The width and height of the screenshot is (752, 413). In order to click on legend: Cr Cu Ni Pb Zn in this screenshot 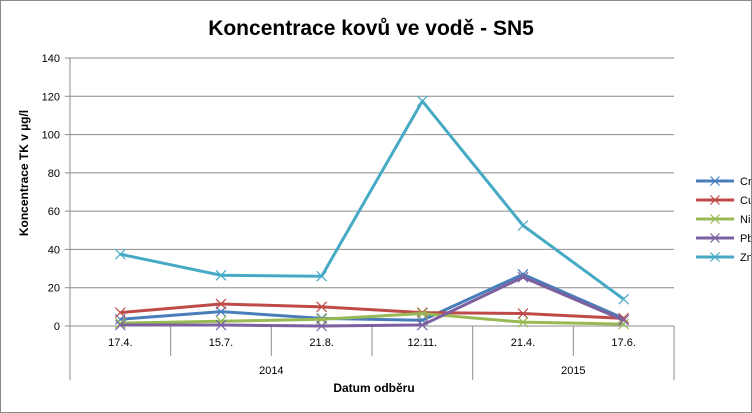, I will do `click(723, 220)`.